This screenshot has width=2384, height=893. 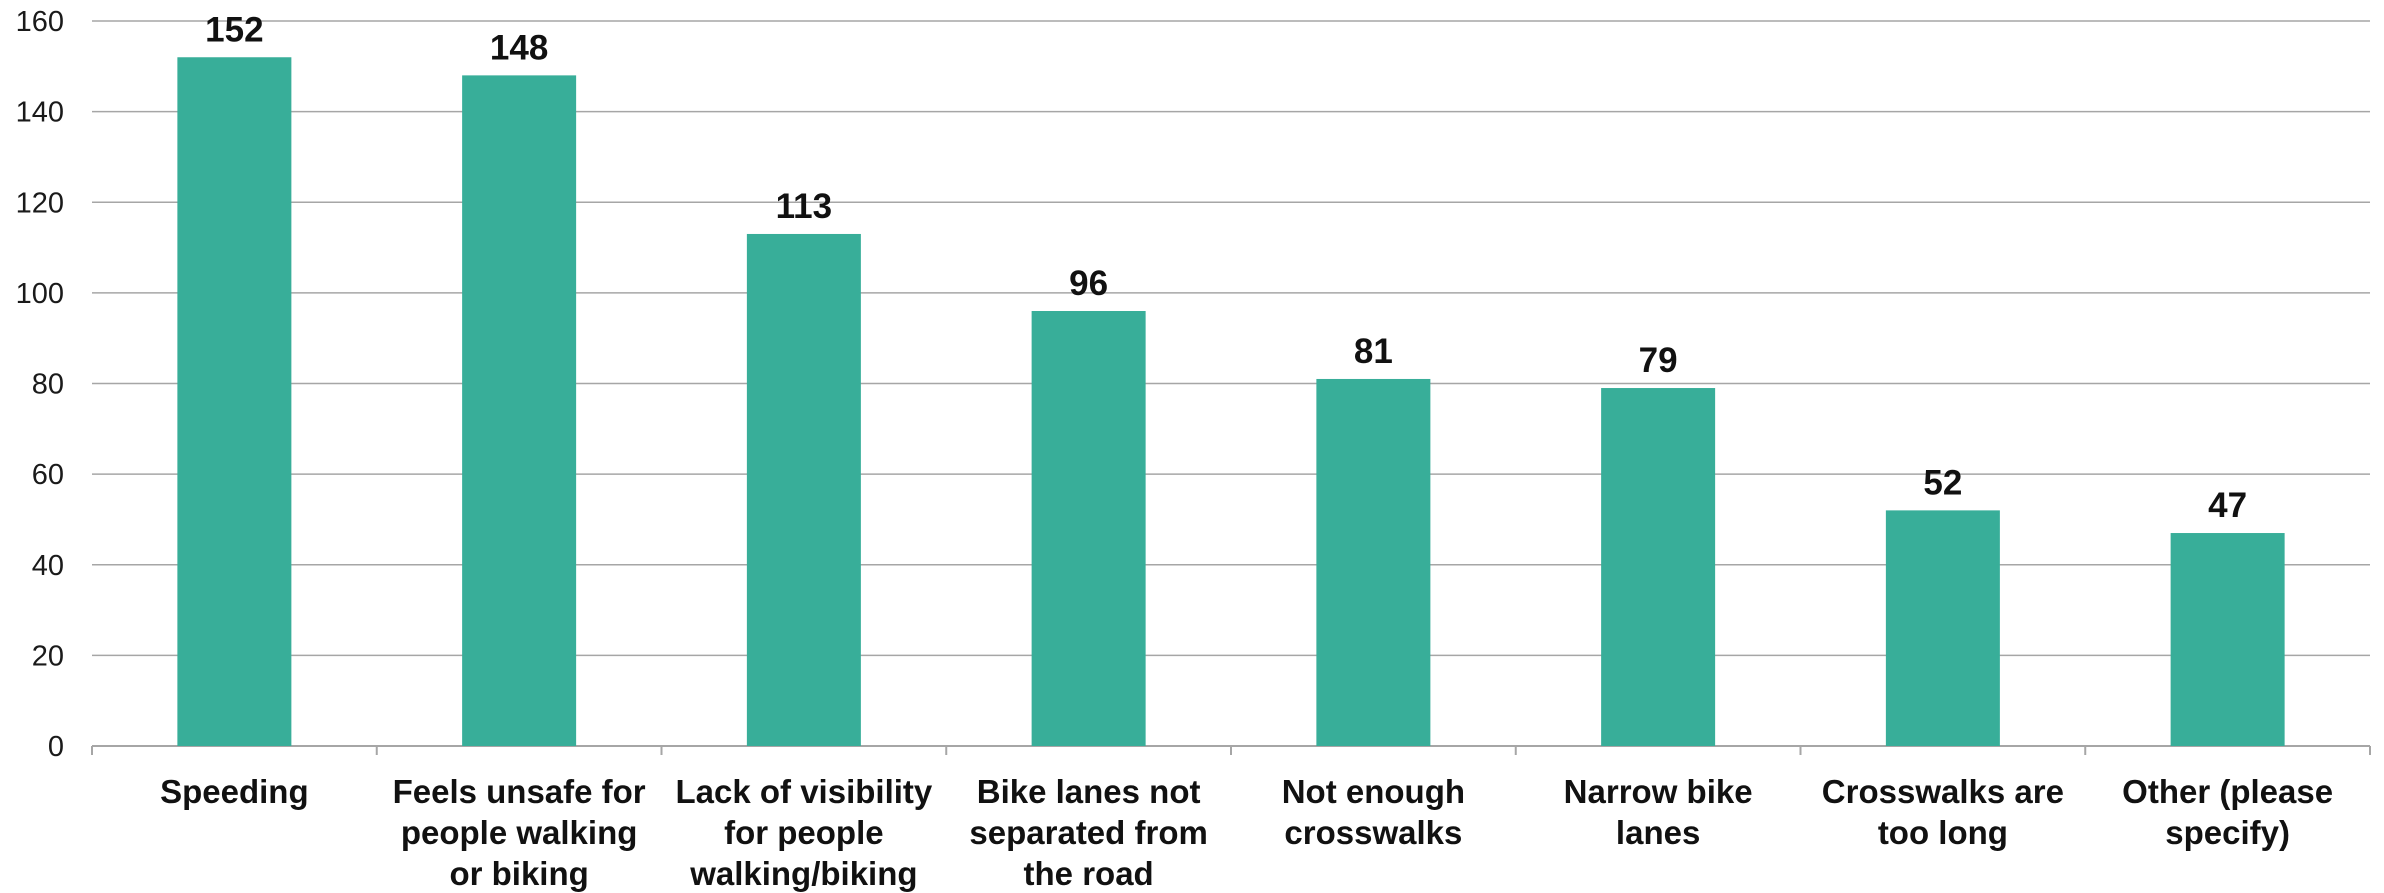 I want to click on y-tick-label: 100, so click(x=40, y=294).